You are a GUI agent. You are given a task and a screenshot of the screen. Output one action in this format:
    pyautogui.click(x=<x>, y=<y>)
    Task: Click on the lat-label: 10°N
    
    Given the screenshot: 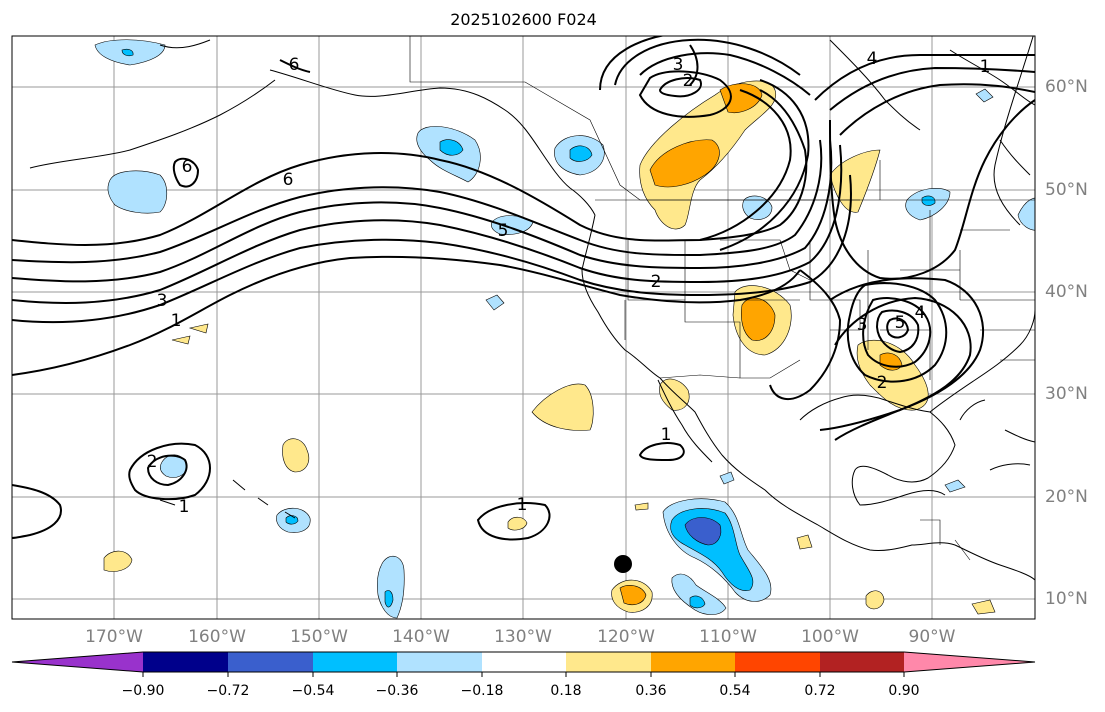 What is the action you would take?
    pyautogui.click(x=1066, y=599)
    